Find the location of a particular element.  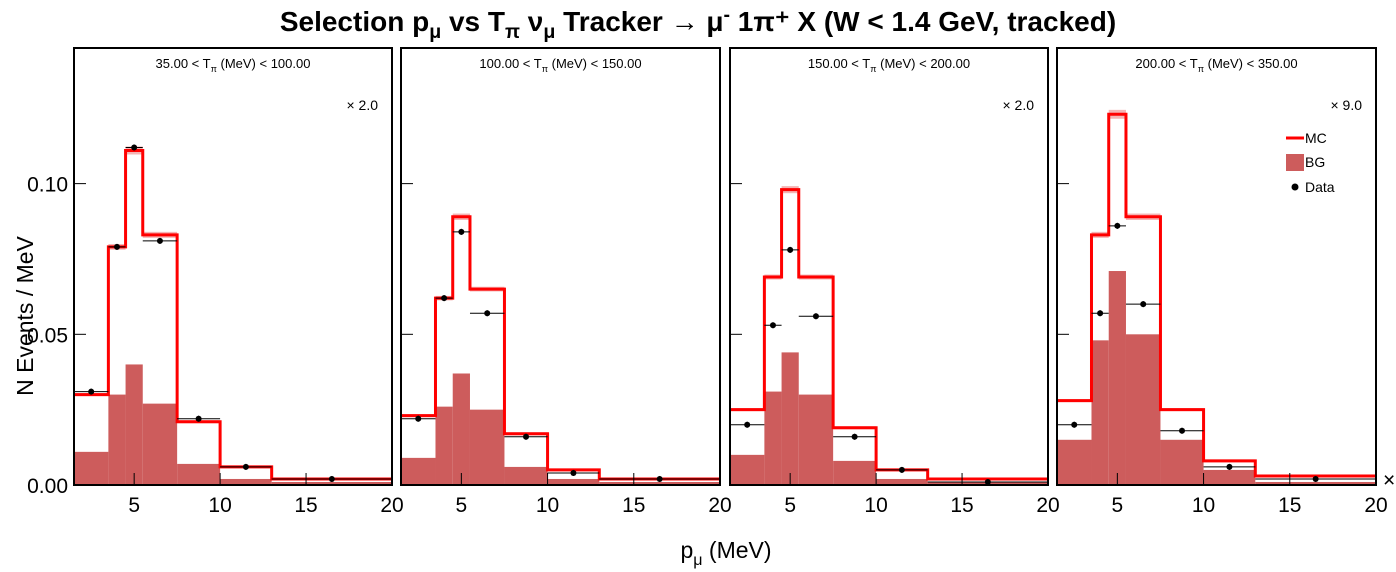

y-tick-label: 0.05 is located at coordinates (47, 335).